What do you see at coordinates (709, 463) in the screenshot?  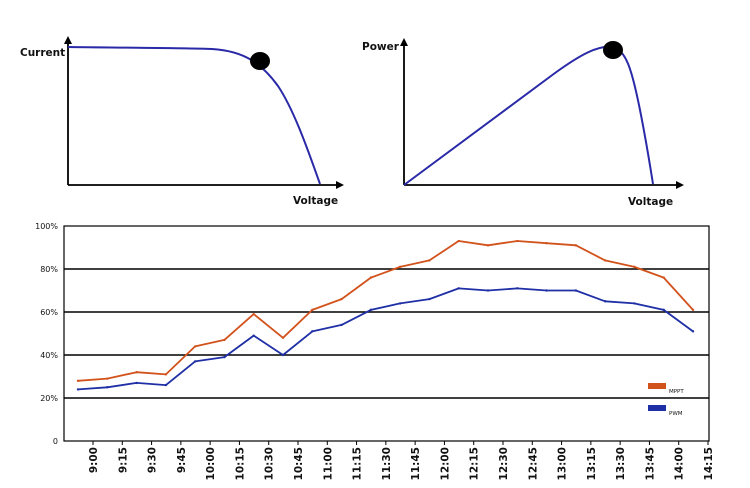 I see `x-tick-label: 14:15` at bounding box center [709, 463].